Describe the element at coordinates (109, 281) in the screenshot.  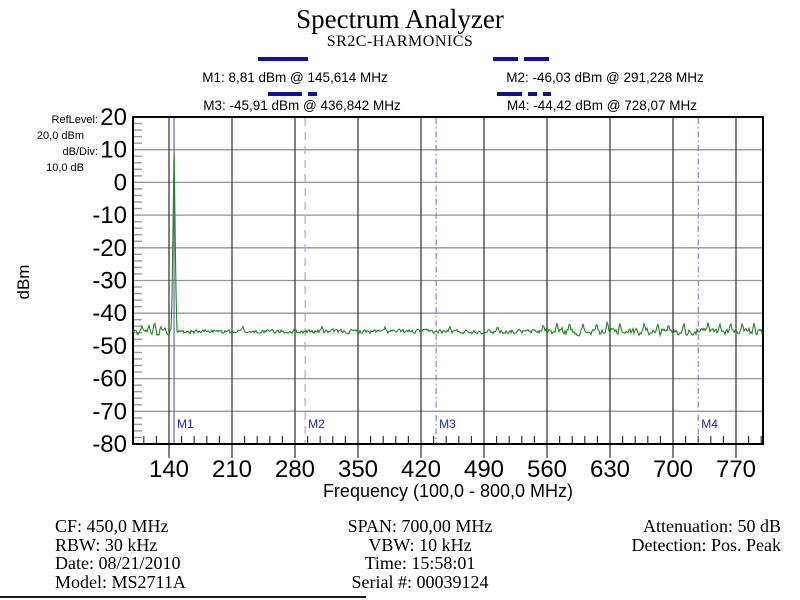
I see `y-tick-label: -30` at that location.